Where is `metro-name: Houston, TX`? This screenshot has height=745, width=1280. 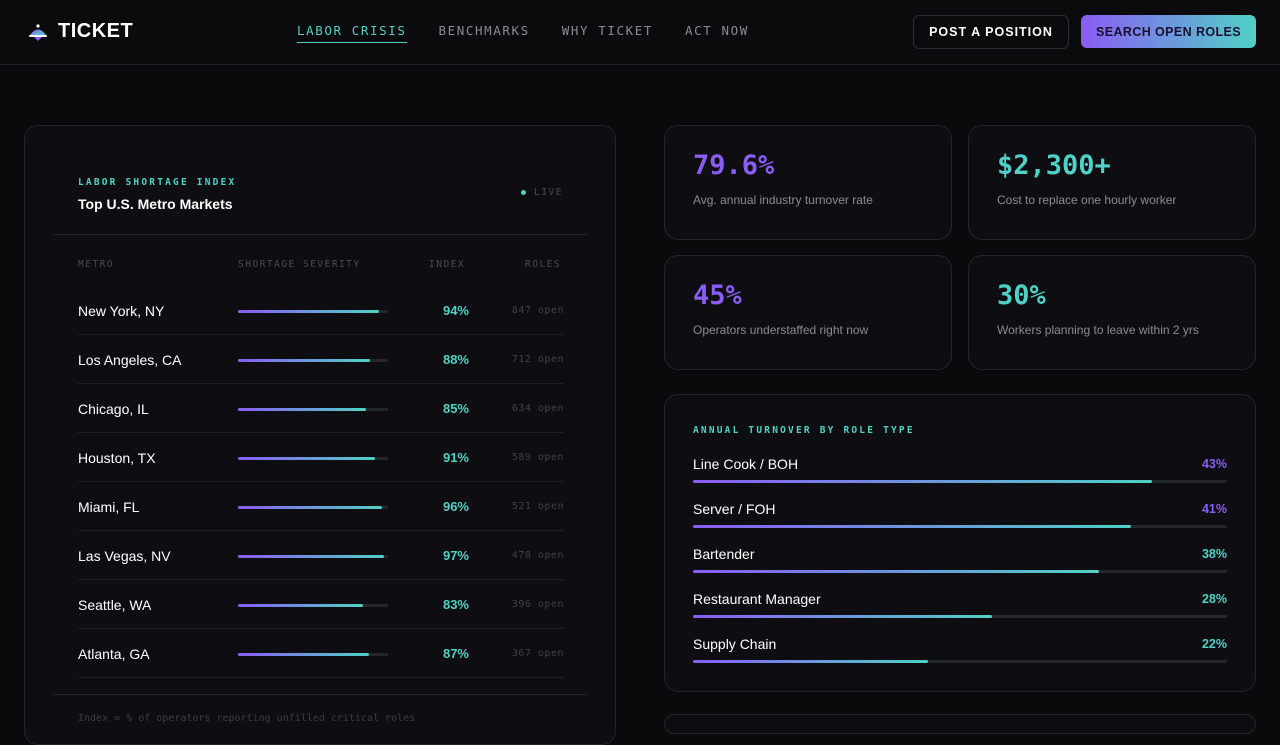 metro-name: Houston, TX is located at coordinates (117, 458).